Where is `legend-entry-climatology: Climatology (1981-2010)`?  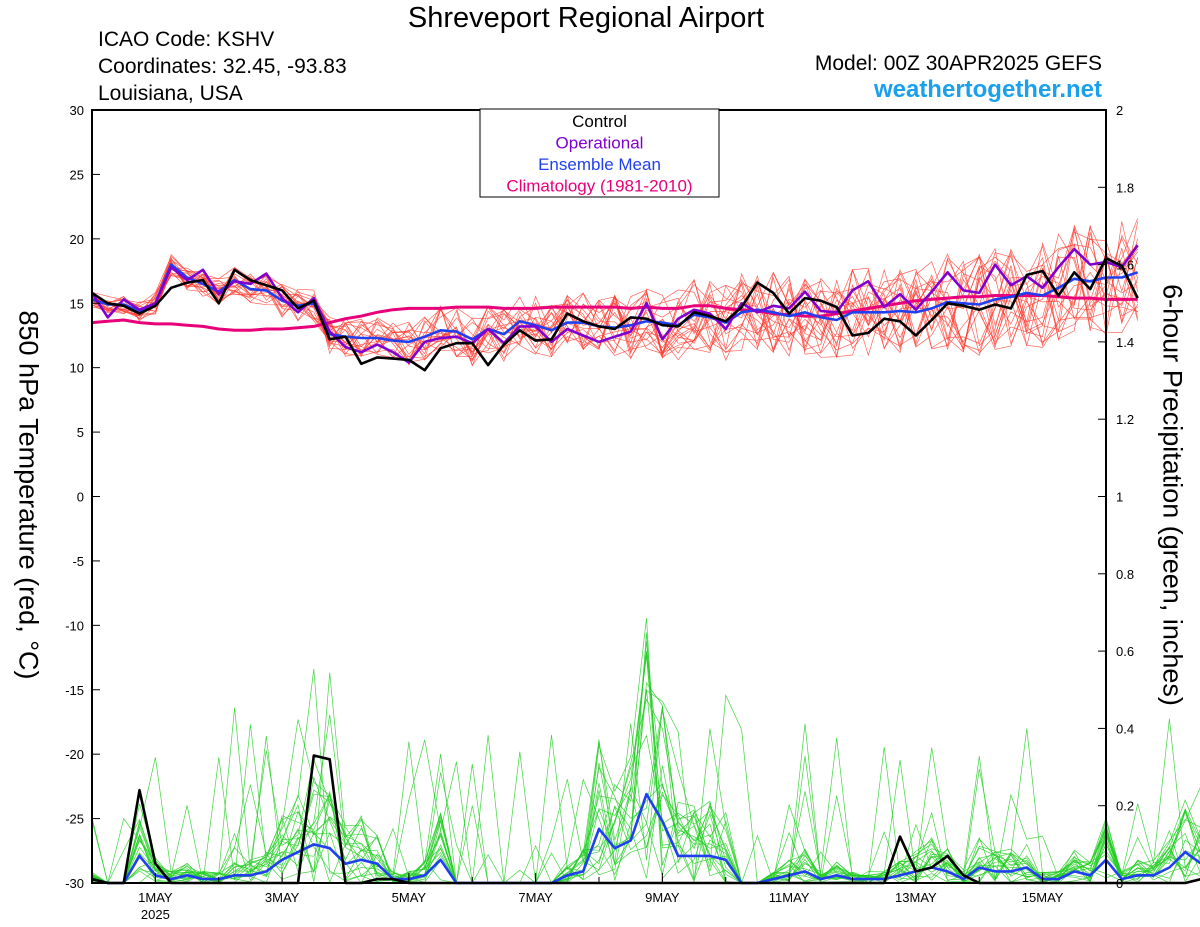
legend-entry-climatology: Climatology (1981-2010) is located at coordinates (599, 186).